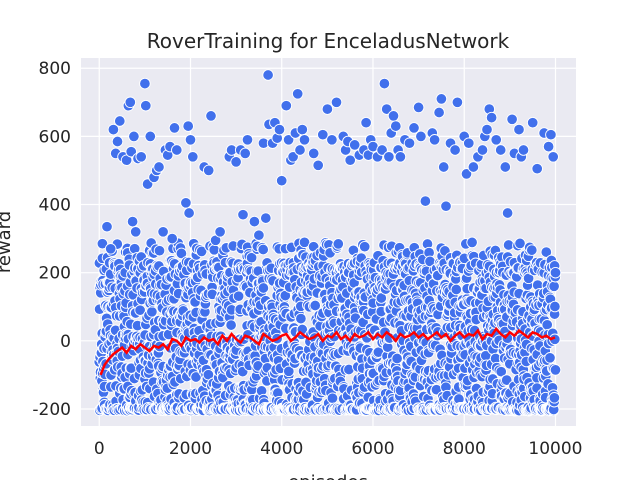 The width and height of the screenshot is (640, 480). I want to click on y-tick-label: 400, so click(55, 206).